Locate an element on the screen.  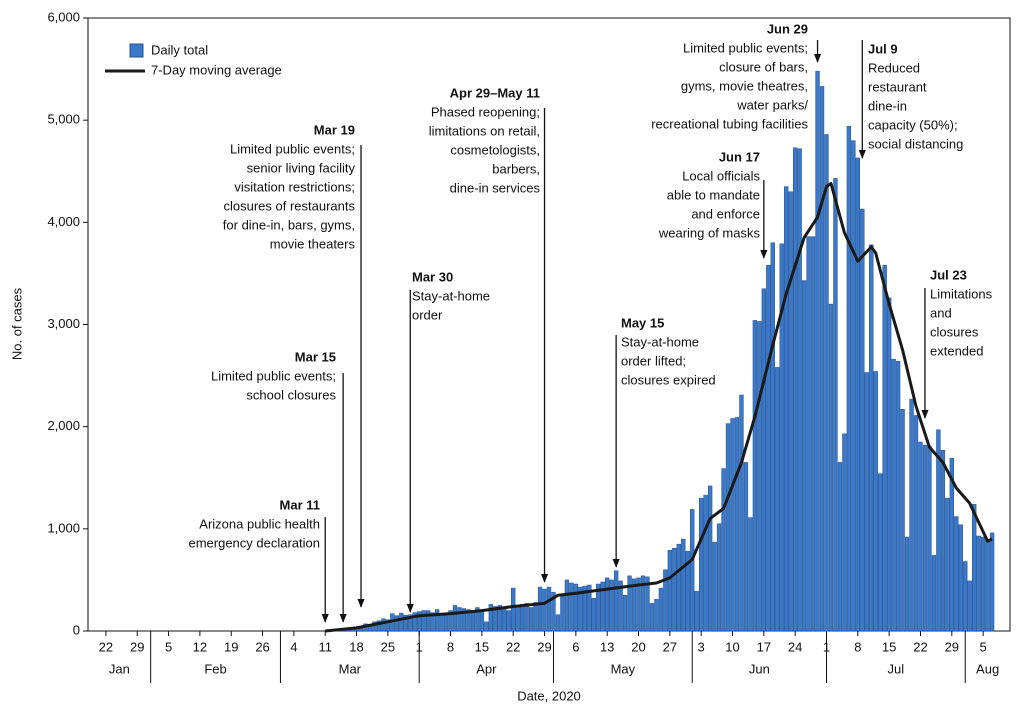
annotation-text: dine-in services is located at coordinates (495, 187).